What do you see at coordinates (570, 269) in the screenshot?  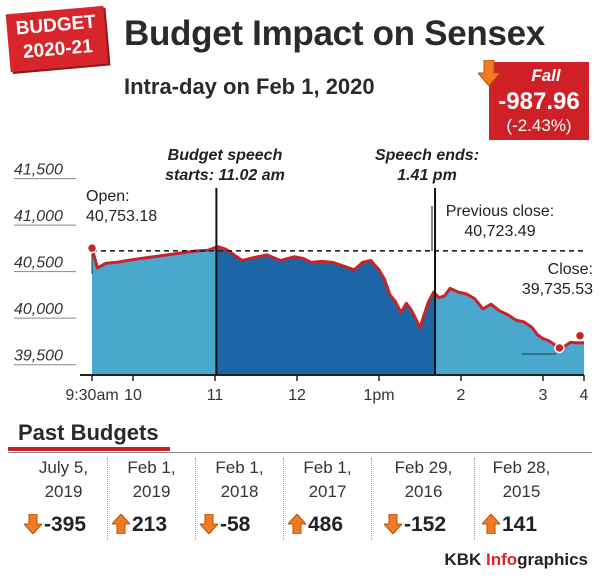 I see `close-label: Close:` at bounding box center [570, 269].